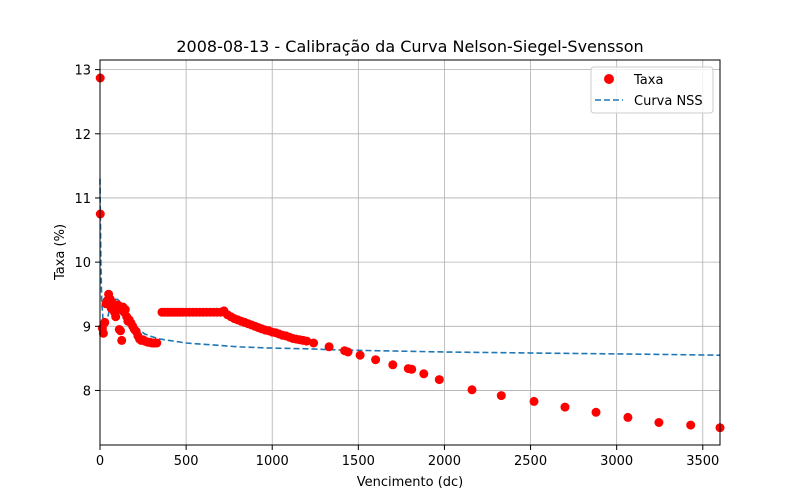  Describe the element at coordinates (87, 231) in the screenshot. I see `y-axis-ticks: 8 9 10 11 12 13` at that location.